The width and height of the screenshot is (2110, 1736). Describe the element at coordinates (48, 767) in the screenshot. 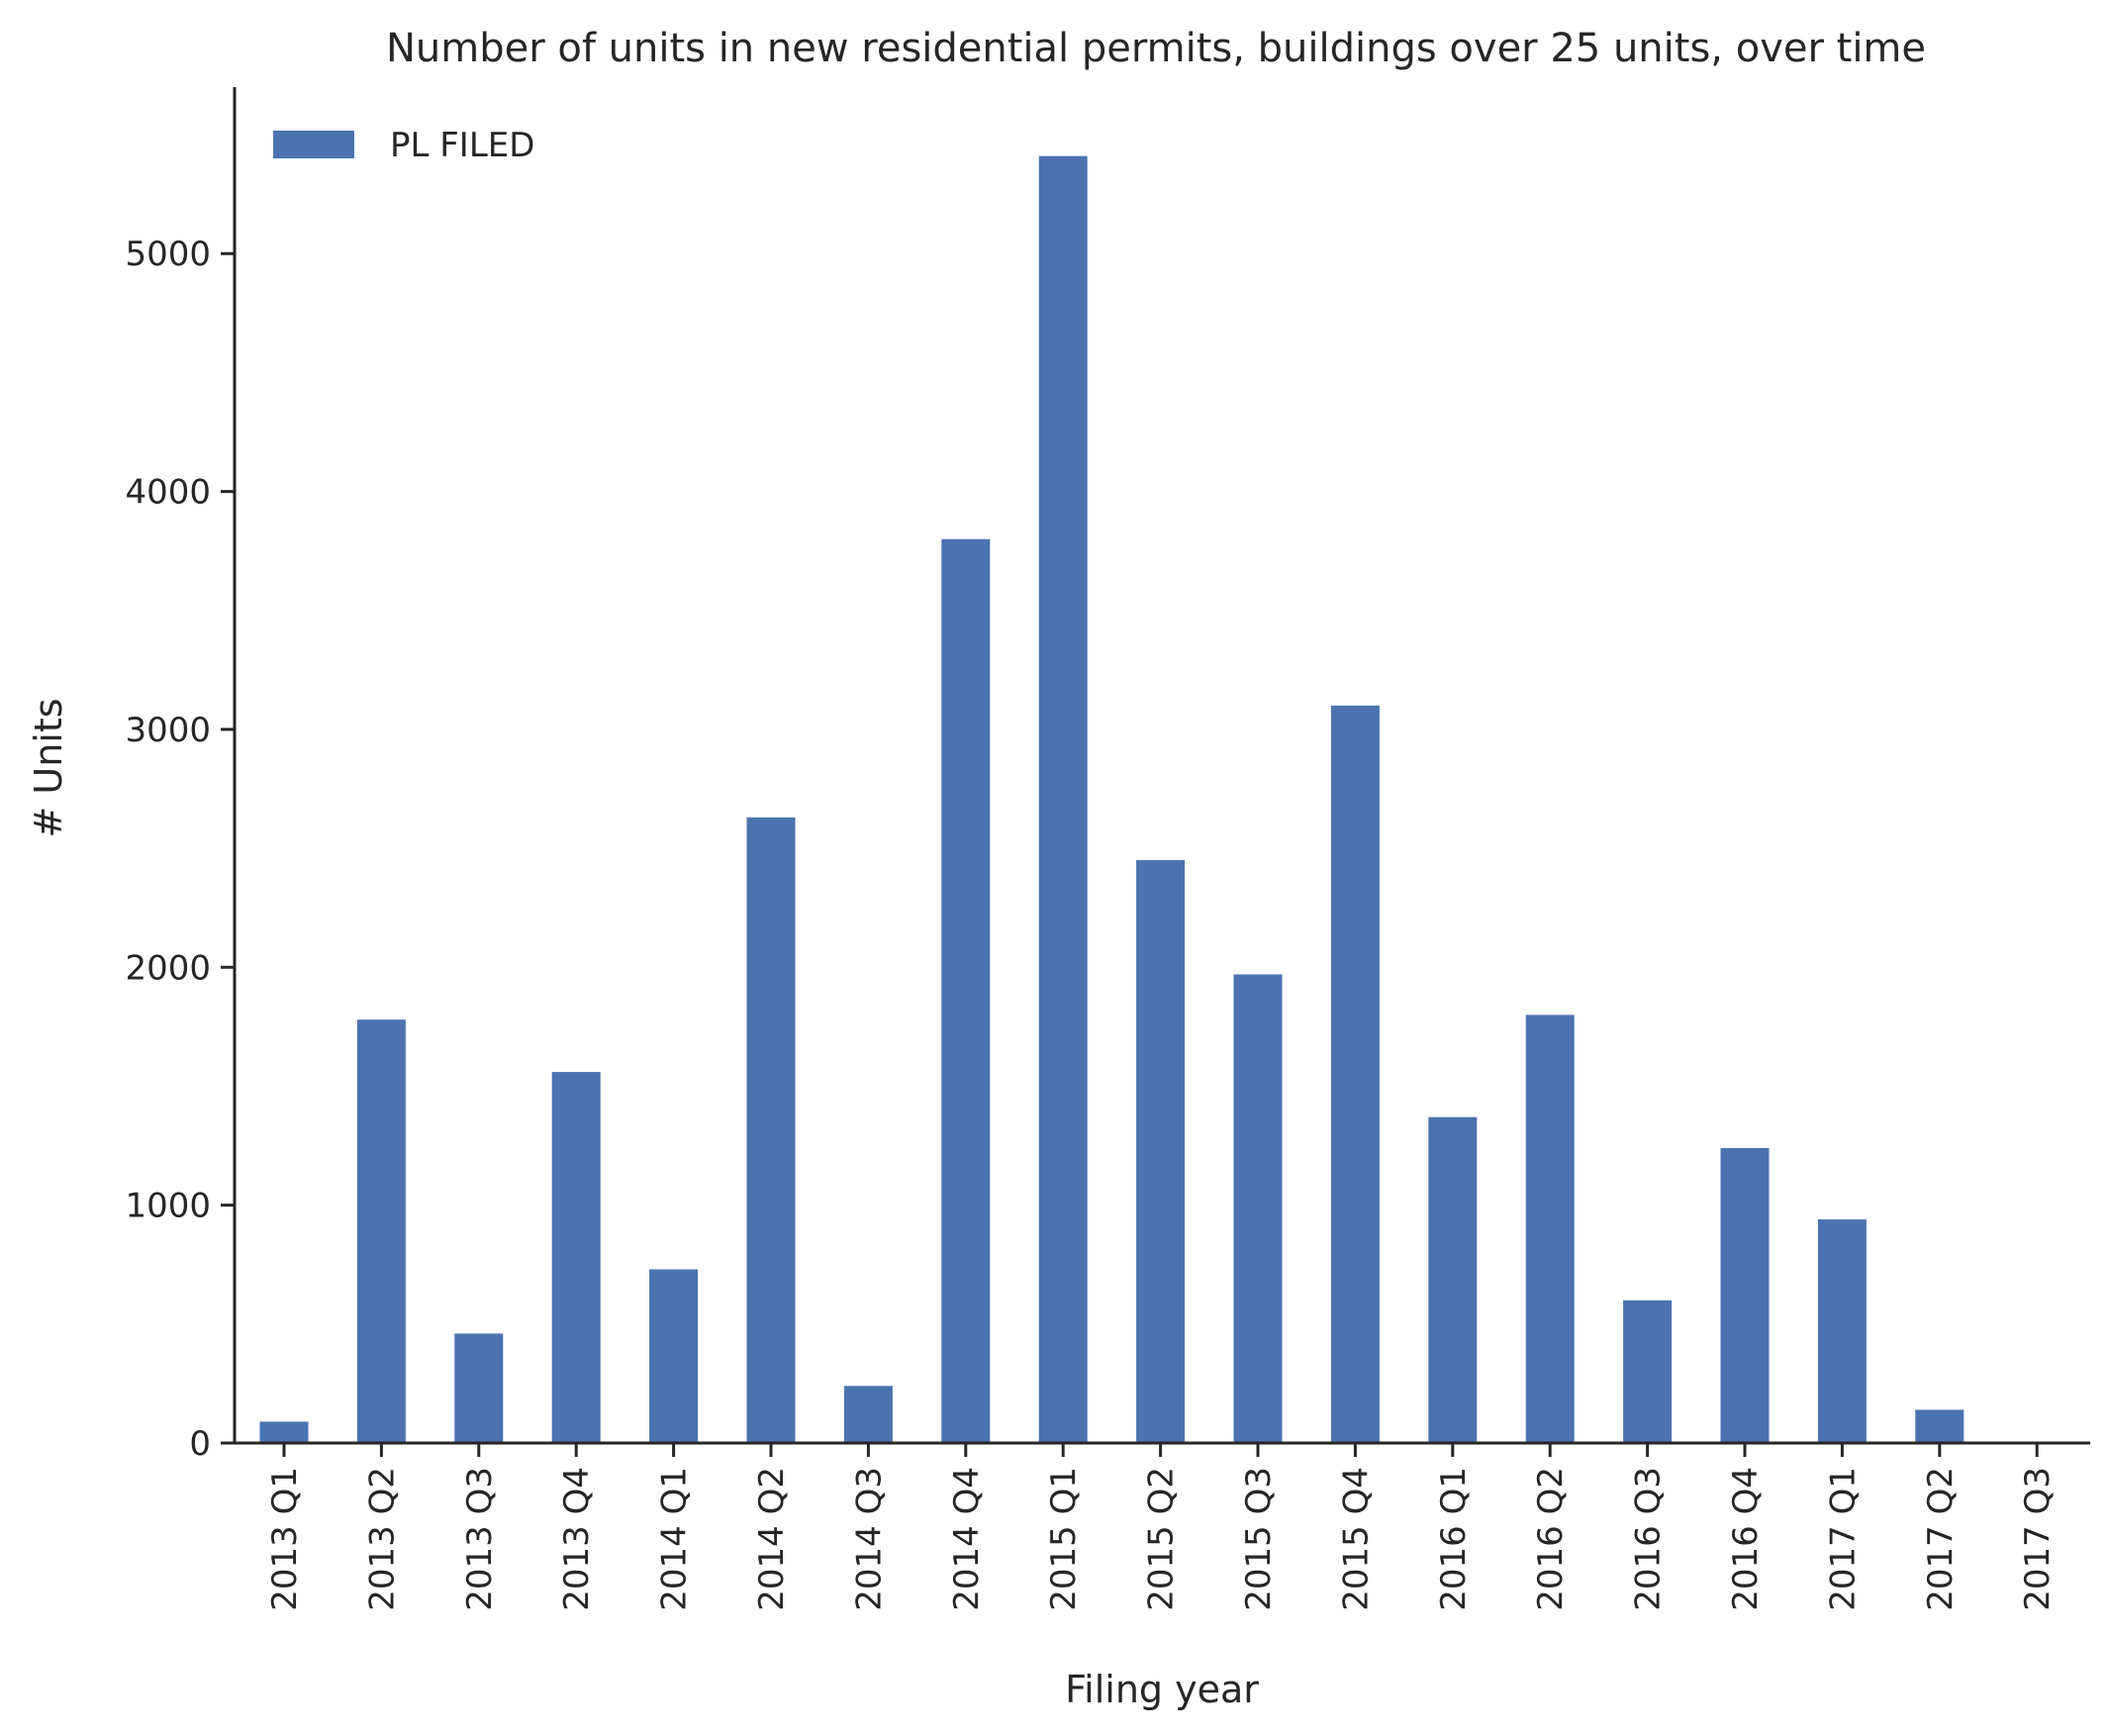

I see `y-axis-label: # Units` at that location.